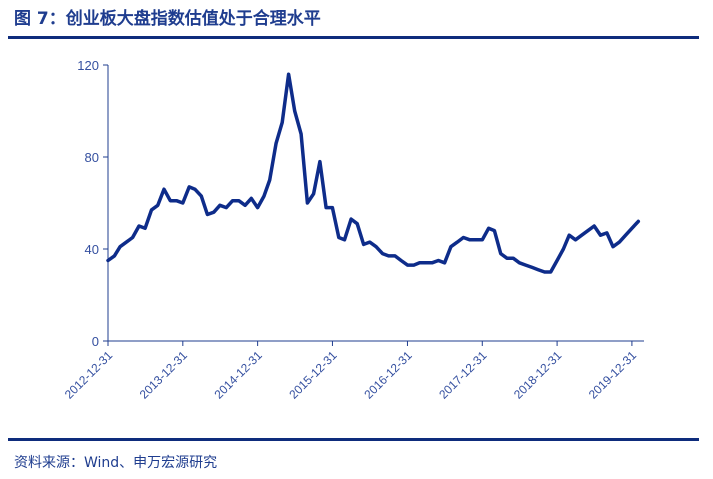 Image resolution: width=713 pixels, height=479 pixels. I want to click on x-tick-label: 2014-12-31, so click(239, 375).